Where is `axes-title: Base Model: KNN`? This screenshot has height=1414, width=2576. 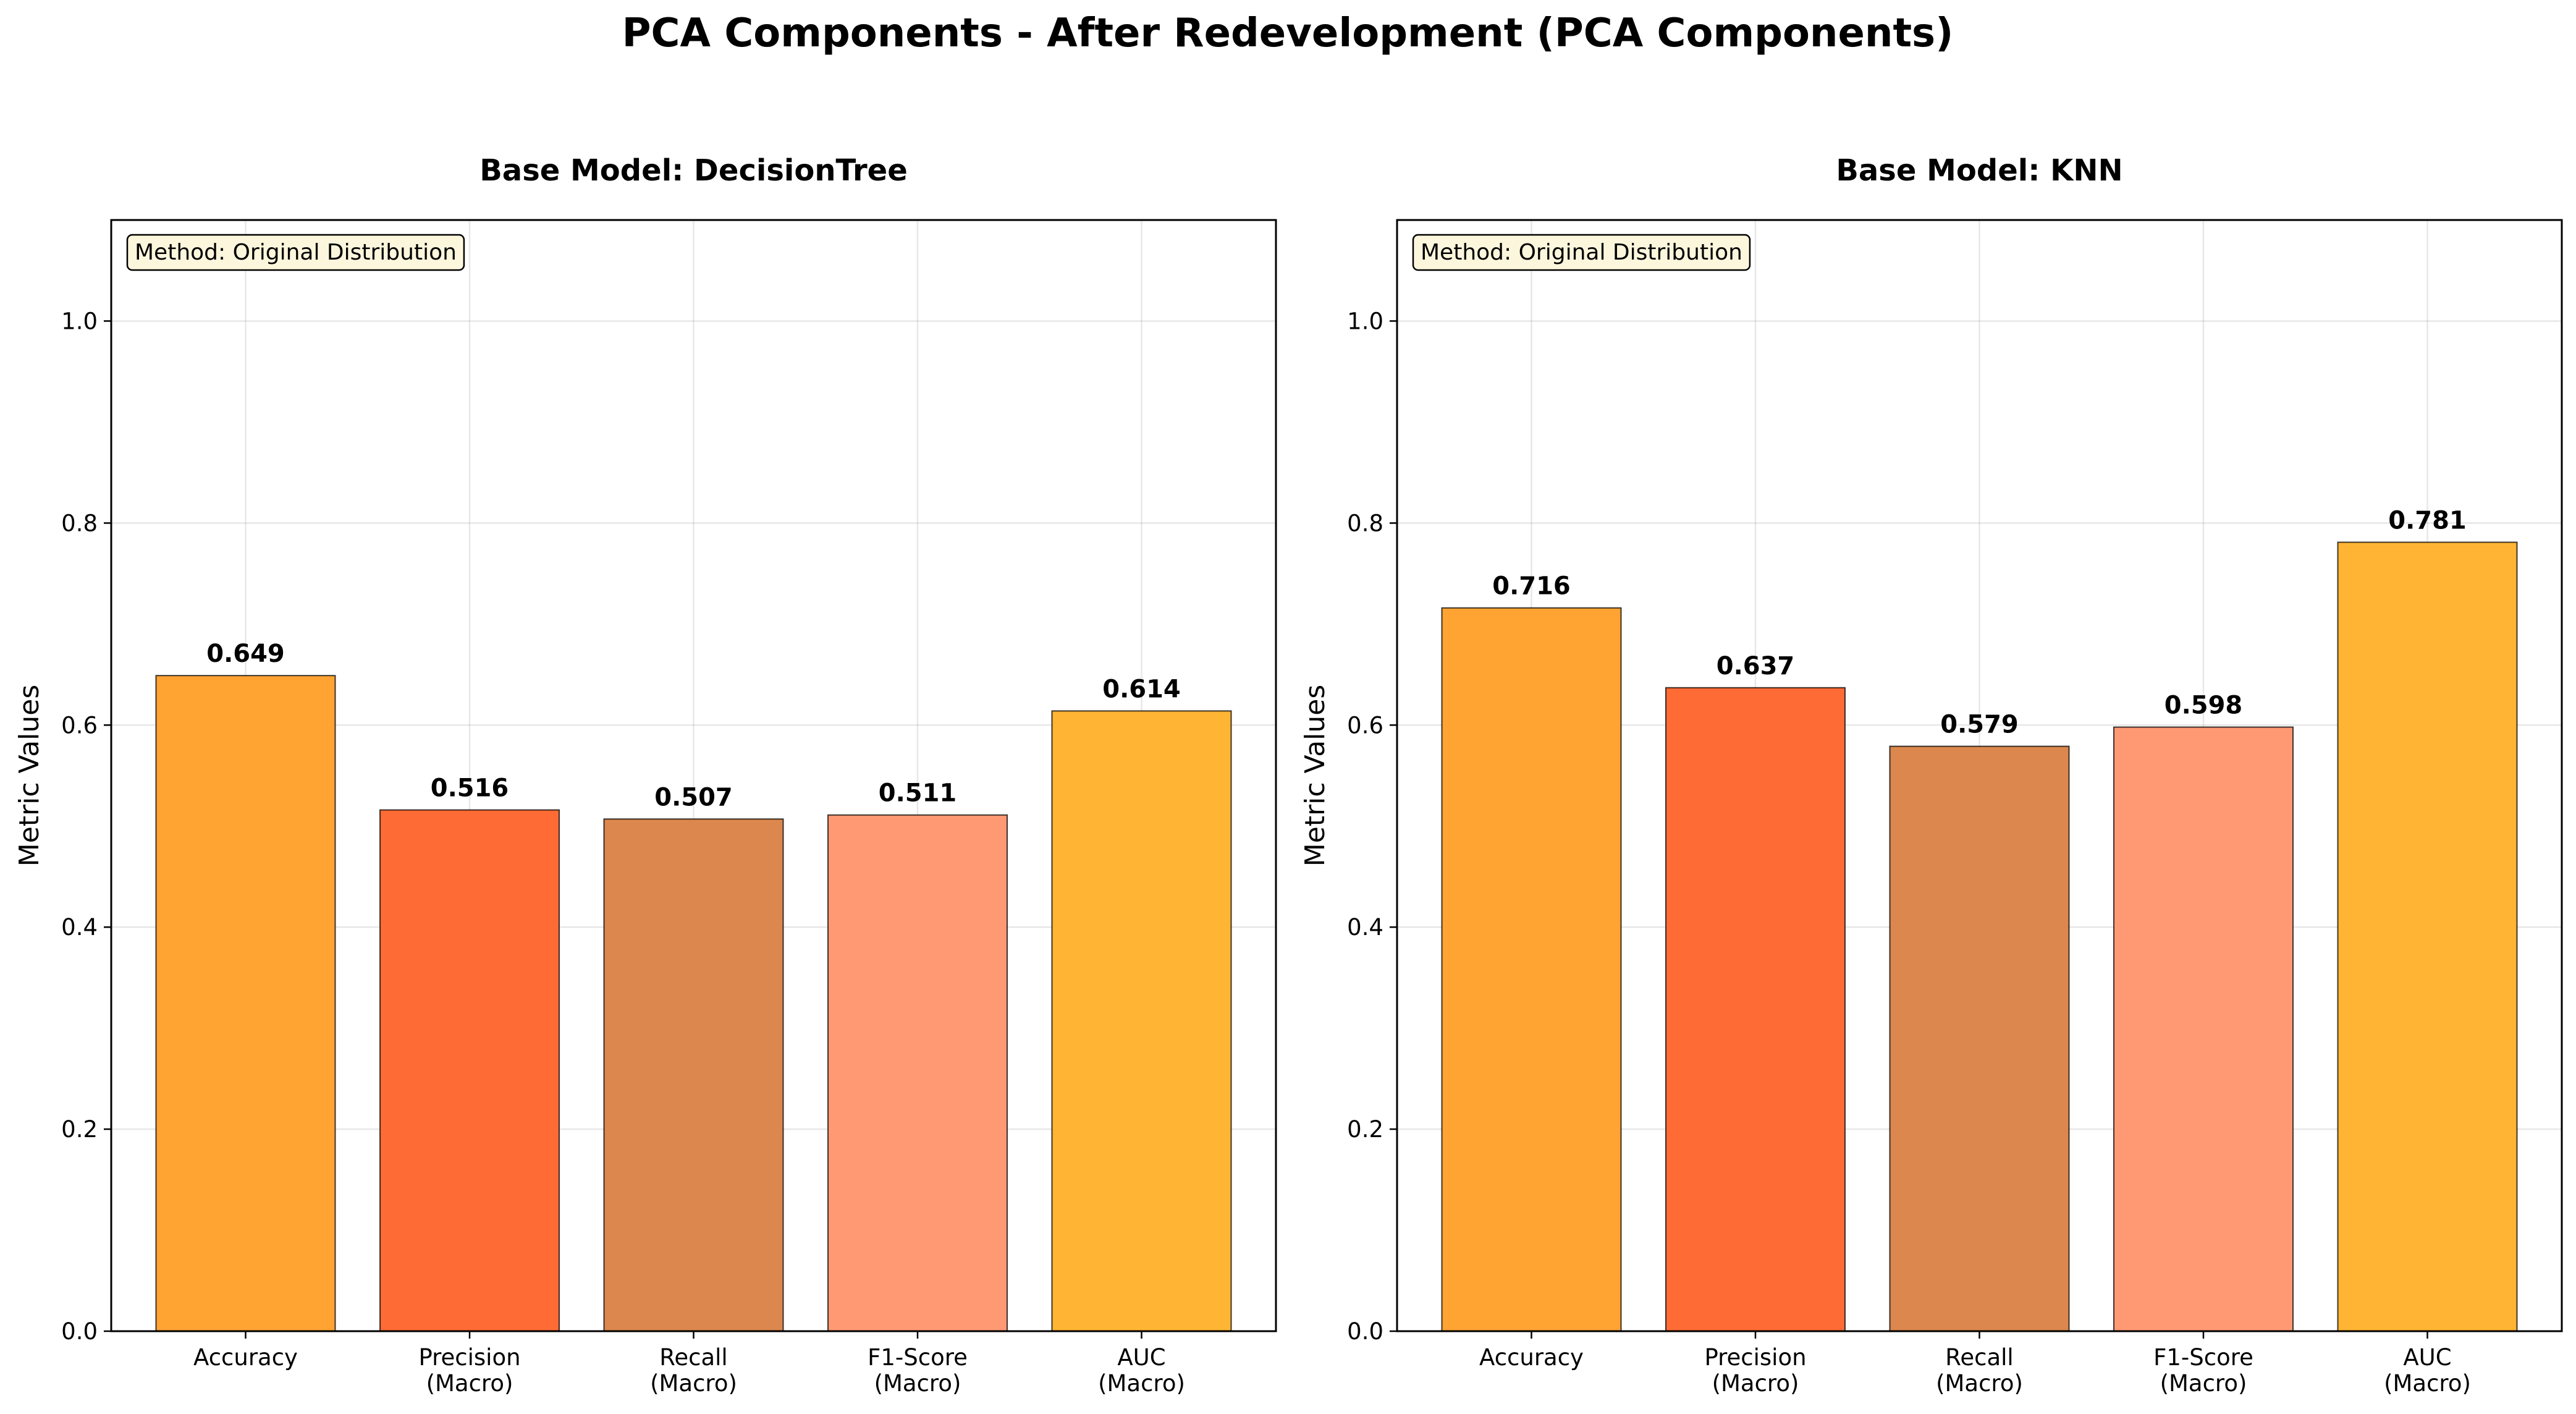 axes-title: Base Model: KNN is located at coordinates (1979, 170).